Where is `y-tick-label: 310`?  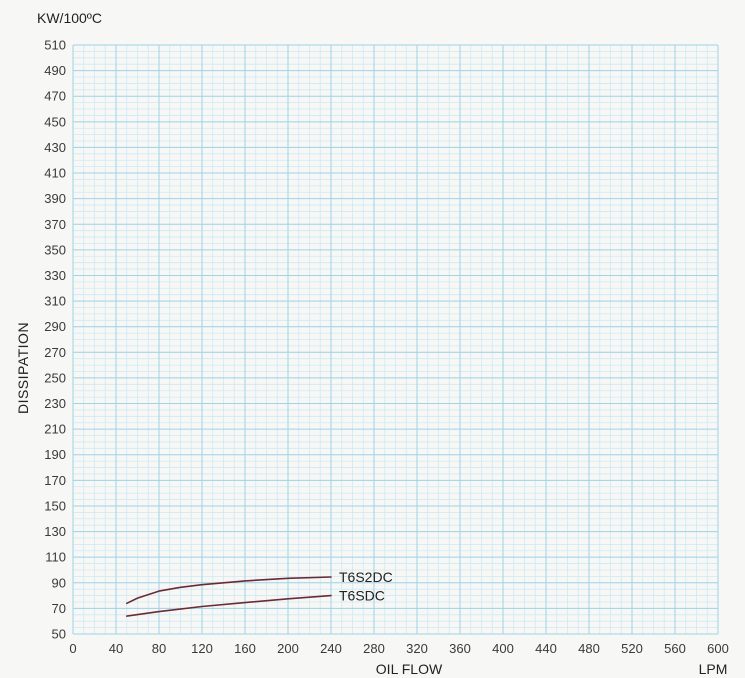
y-tick-label: 310 is located at coordinates (55, 301).